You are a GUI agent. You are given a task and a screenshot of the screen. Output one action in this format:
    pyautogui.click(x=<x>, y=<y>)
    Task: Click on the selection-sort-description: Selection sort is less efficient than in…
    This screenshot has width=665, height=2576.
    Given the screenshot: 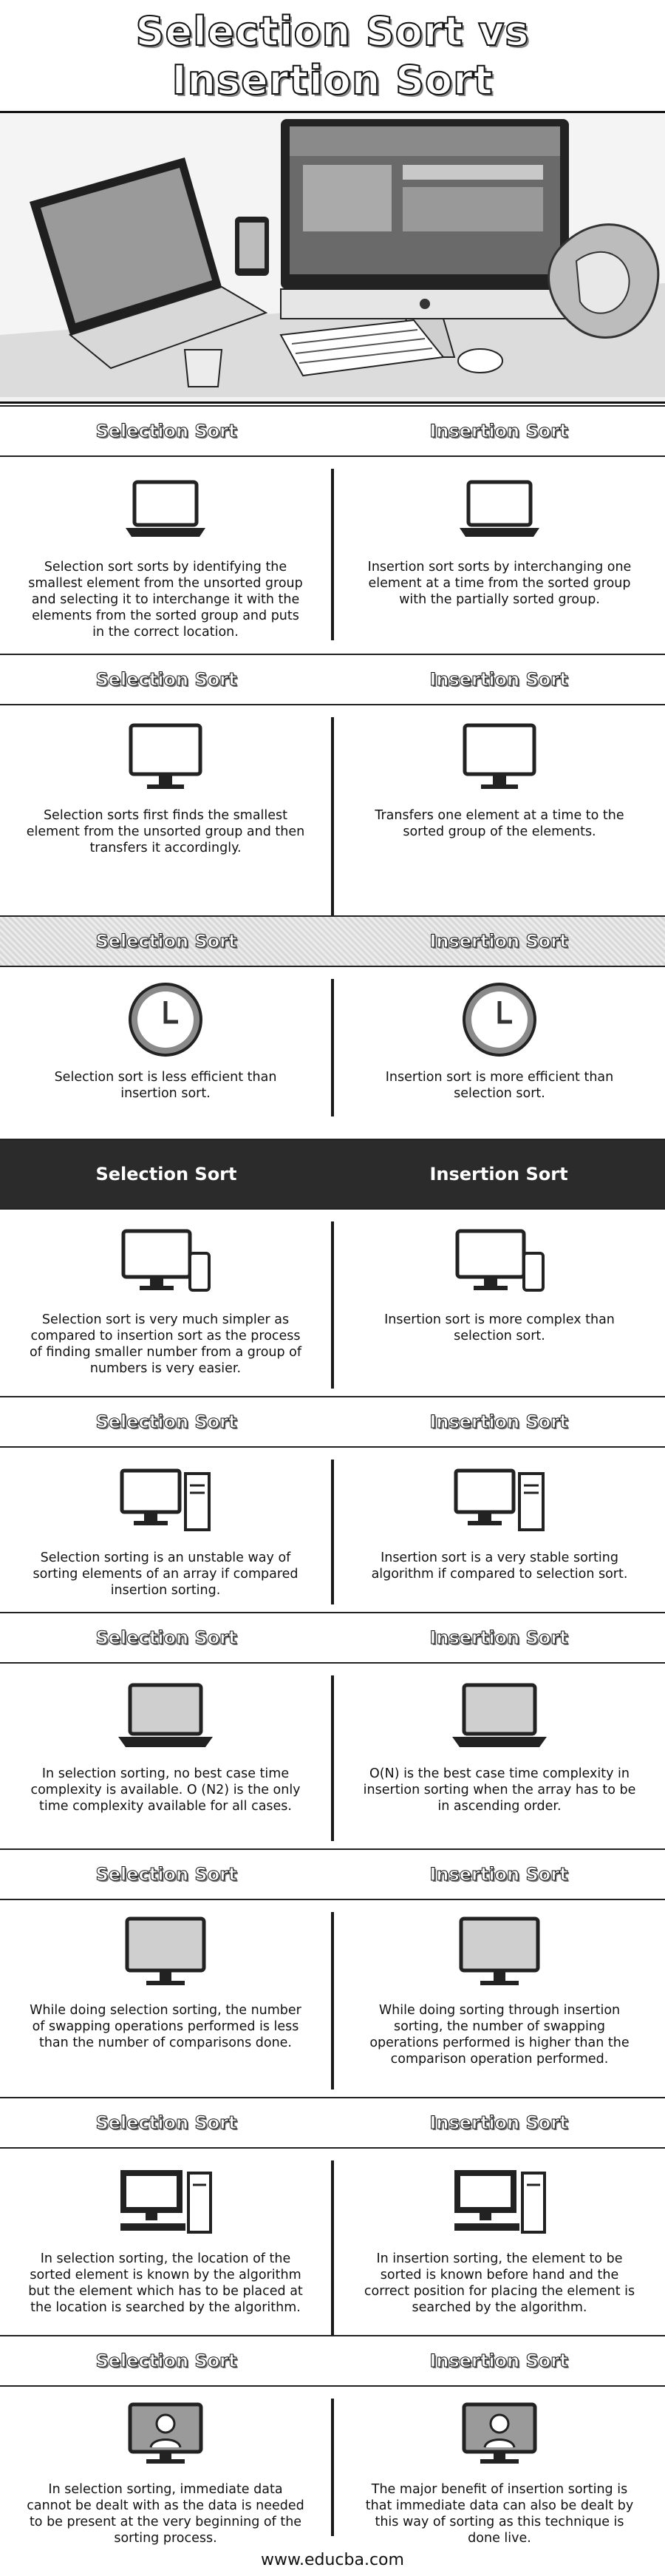 What is the action you would take?
    pyautogui.click(x=165, y=1085)
    